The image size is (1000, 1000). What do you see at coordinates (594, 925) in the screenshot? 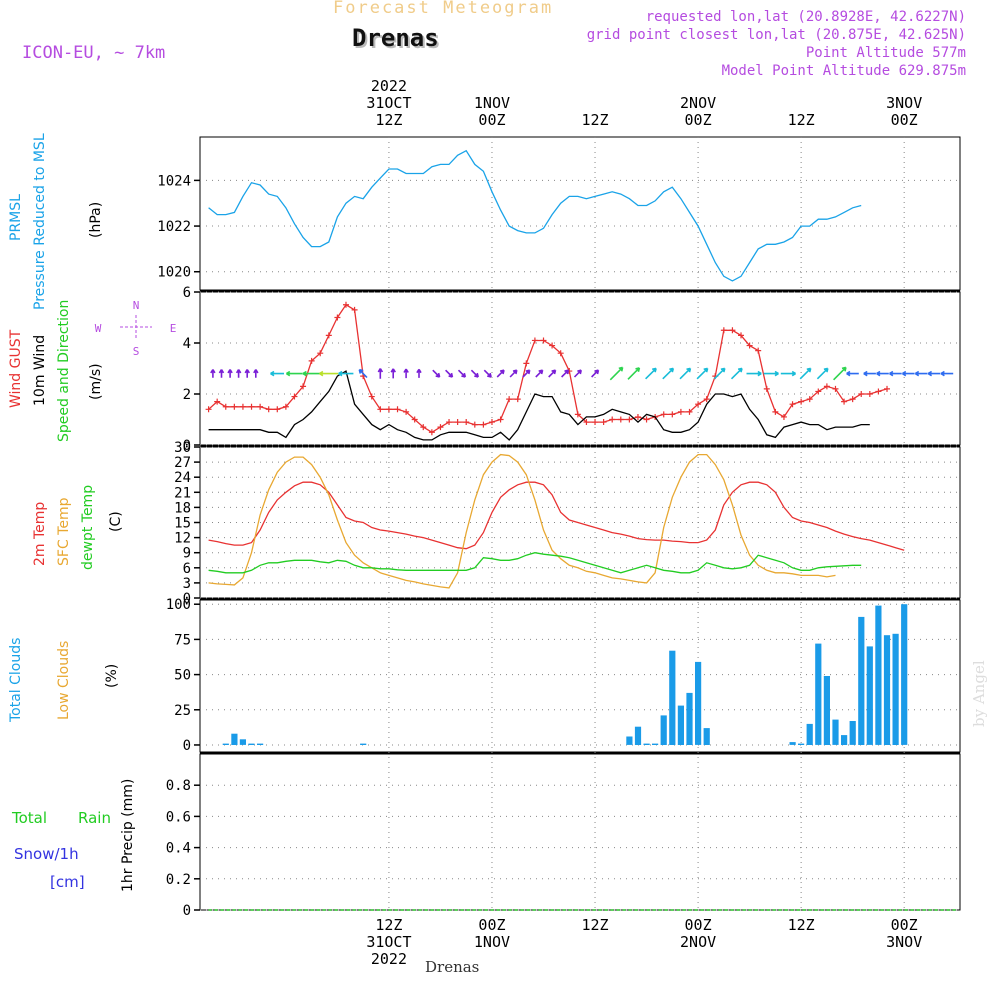
I see `bottom-time-label: 12Z` at bounding box center [594, 925].